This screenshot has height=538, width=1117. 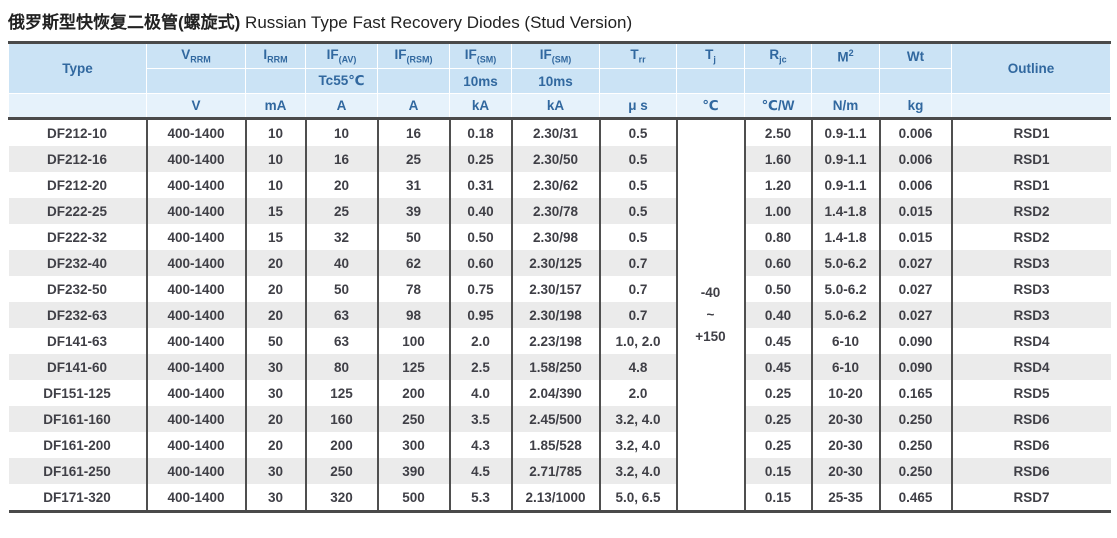 I want to click on cell-rjc: 1.20, so click(x=777, y=185).